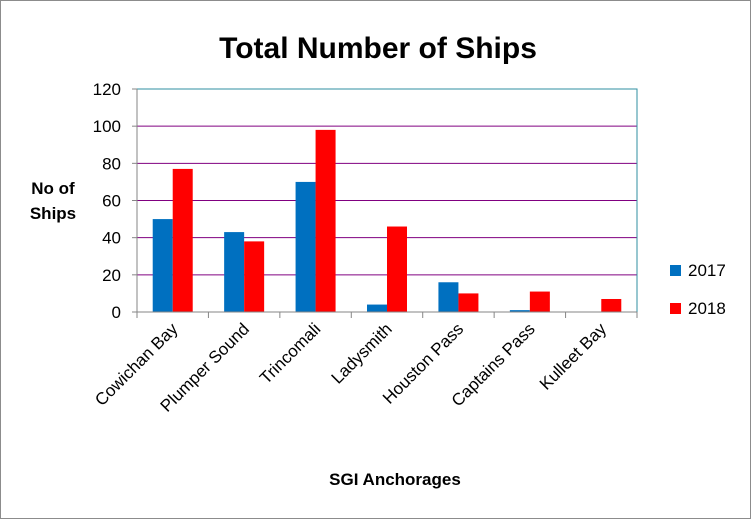 This screenshot has width=751, height=519. I want to click on bar-2017-cowichan-bay, so click(162, 265).